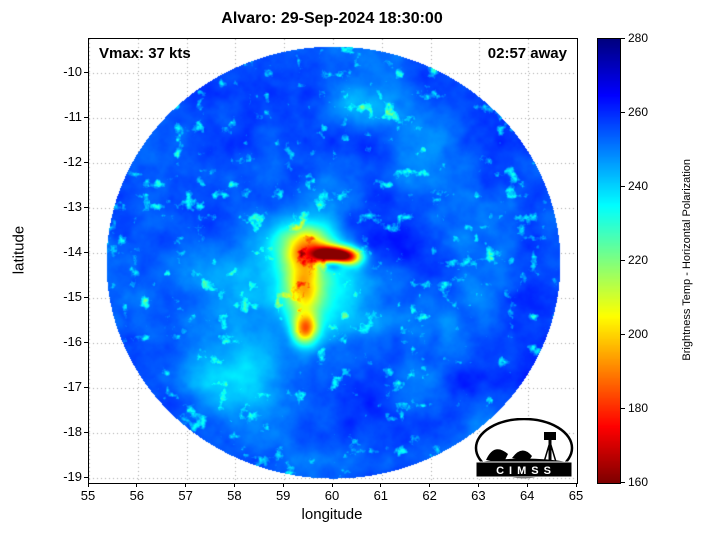 Image resolution: width=720 pixels, height=540 pixels. I want to click on colorbar-tick-label: 160, so click(638, 482).